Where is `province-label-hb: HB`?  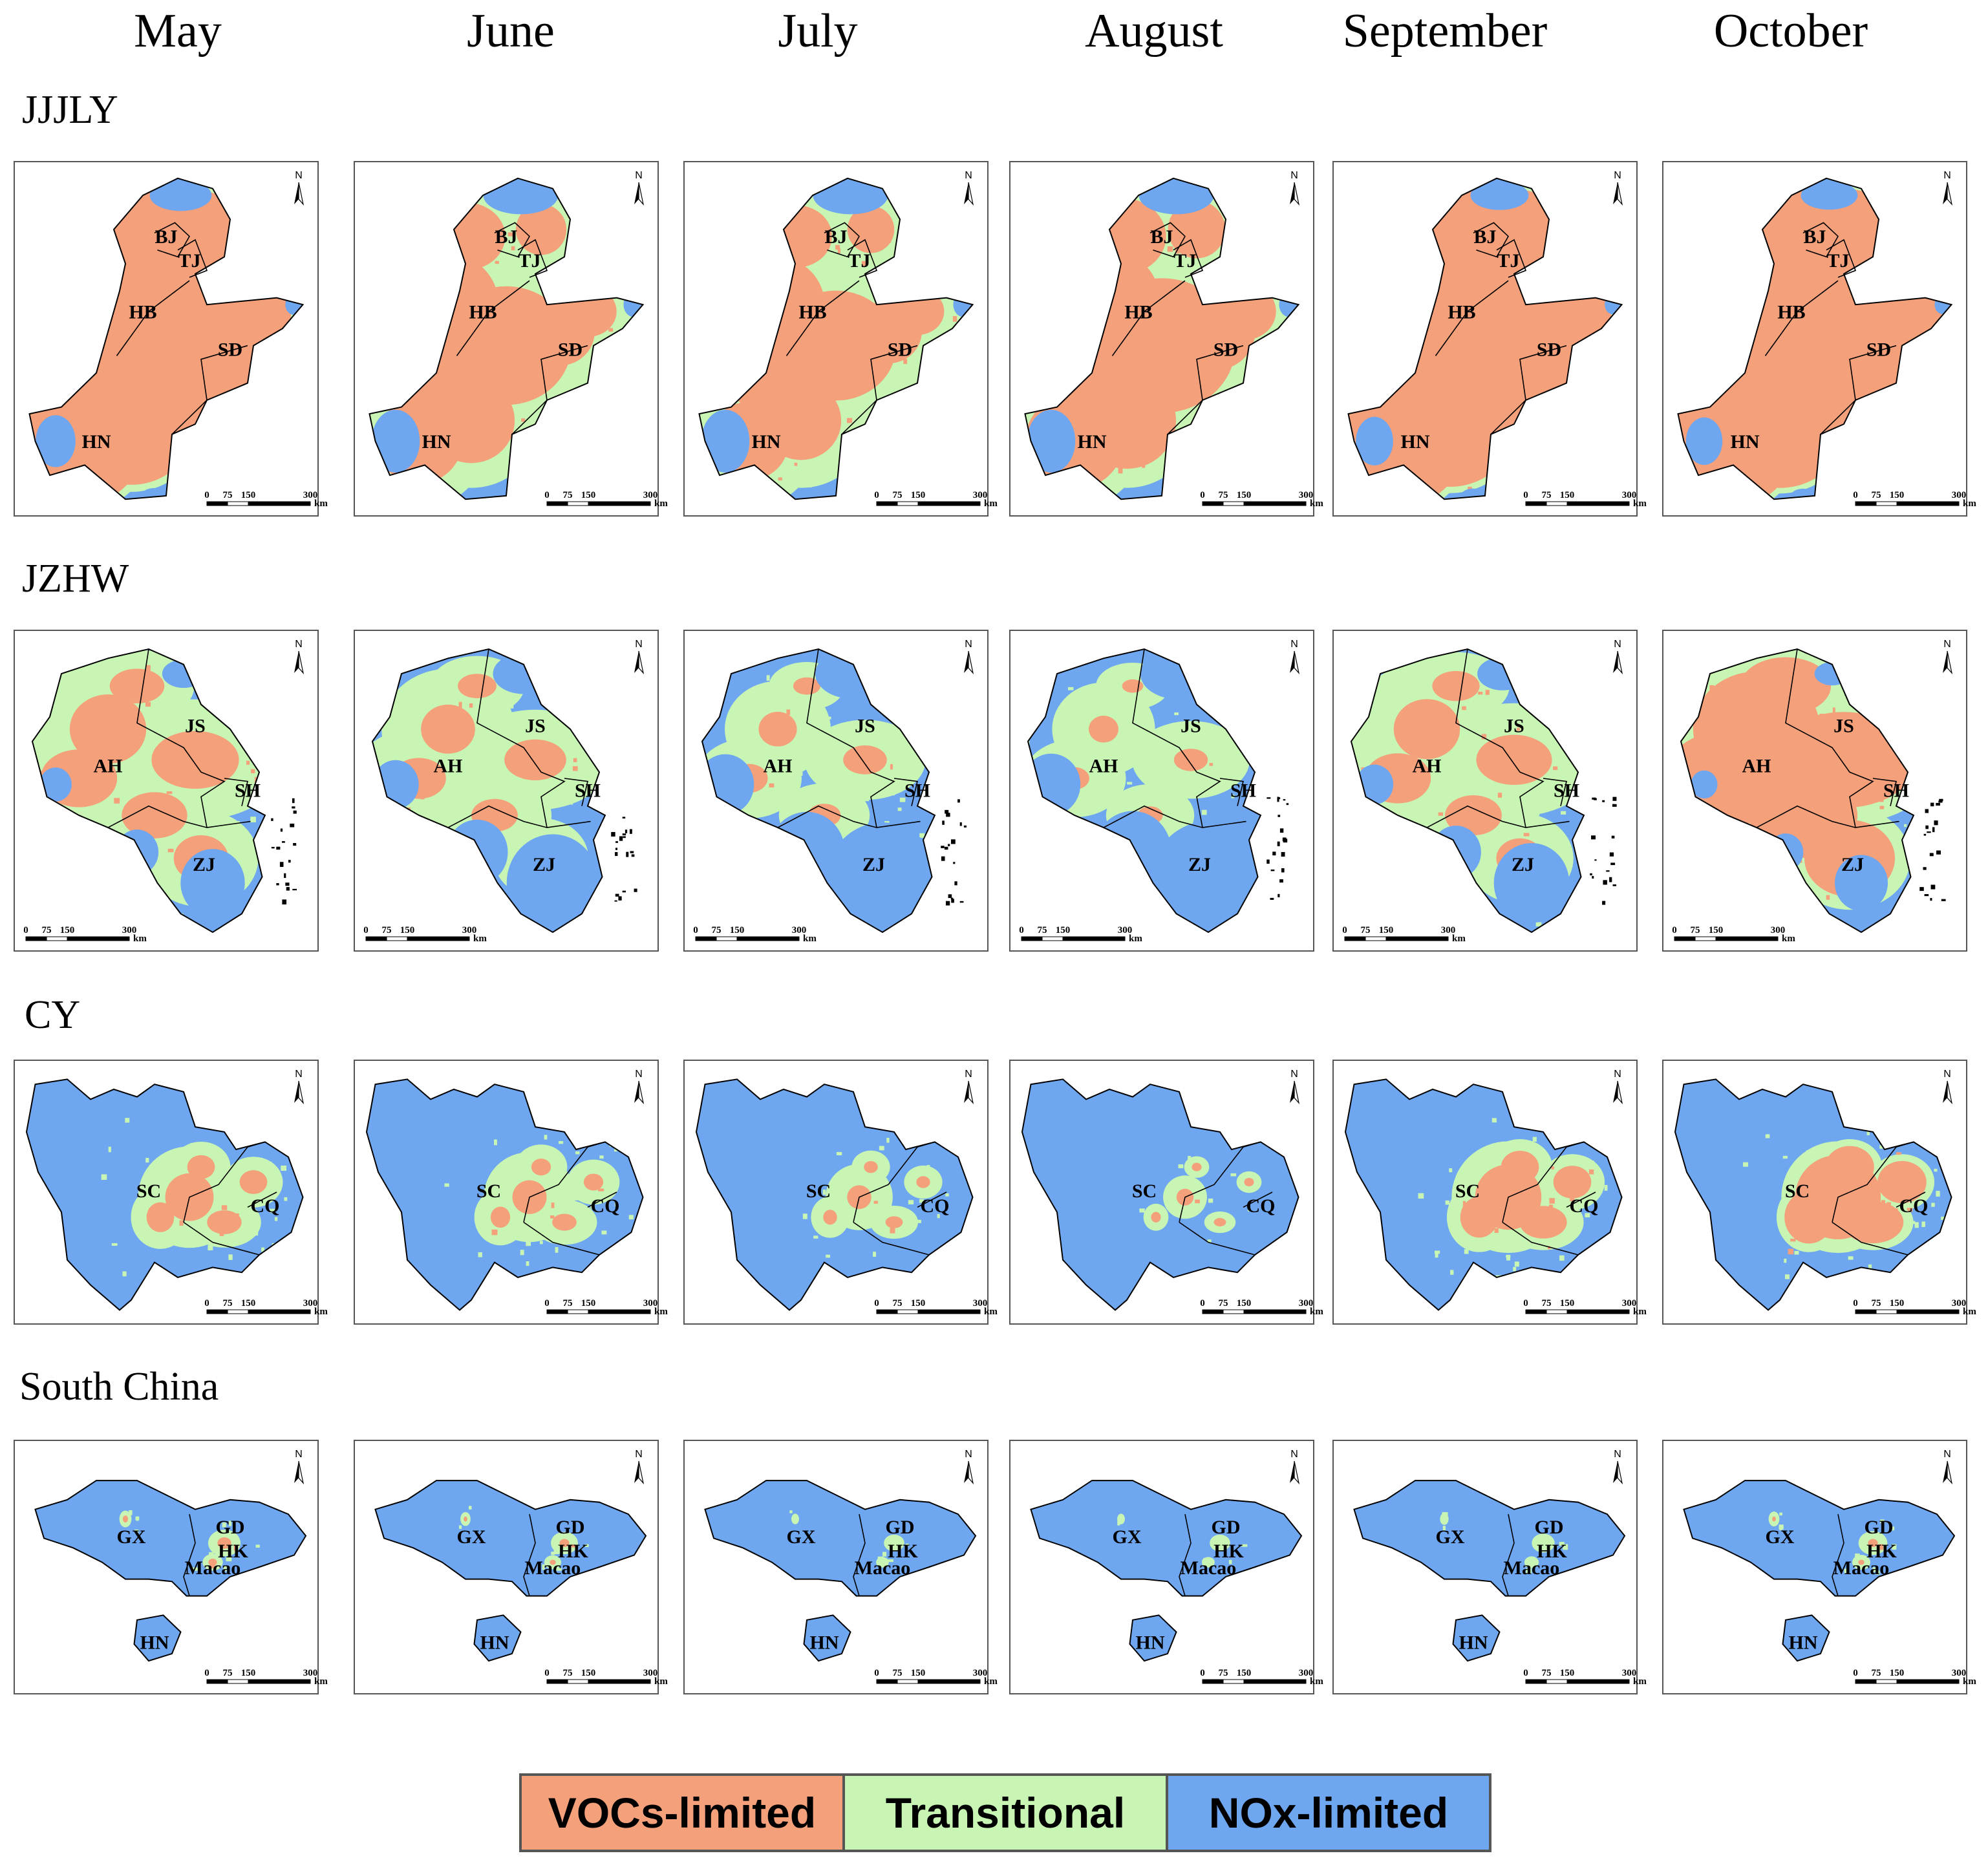
province-label-hb: HB is located at coordinates (1461, 312).